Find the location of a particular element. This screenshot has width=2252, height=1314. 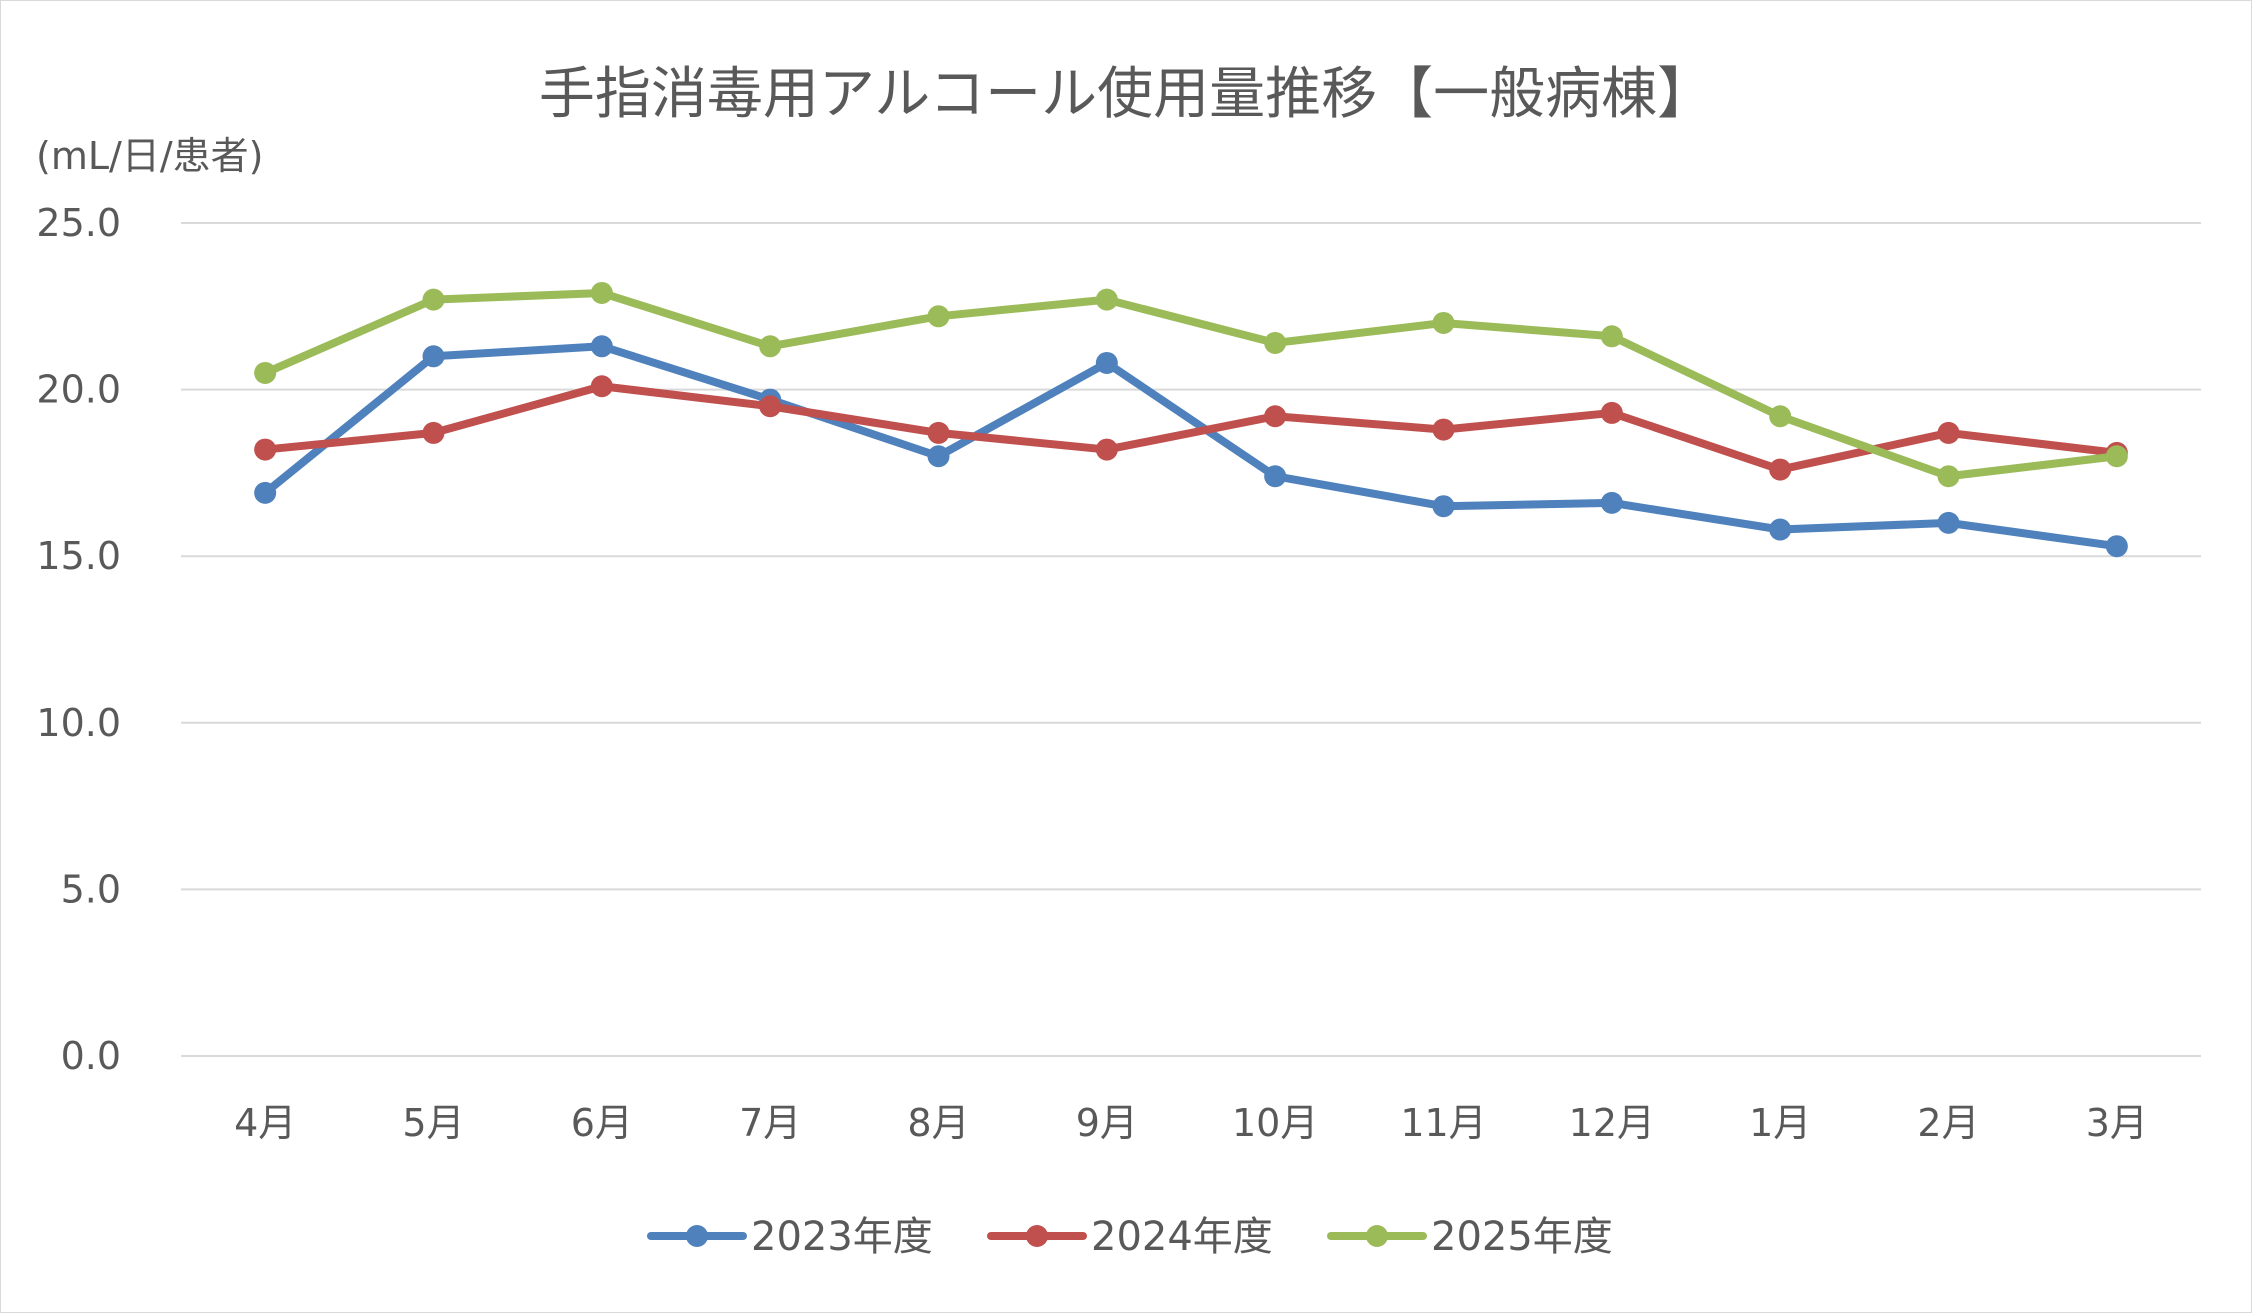

legend-entry: 2025年度 is located at coordinates (1470, 1237).